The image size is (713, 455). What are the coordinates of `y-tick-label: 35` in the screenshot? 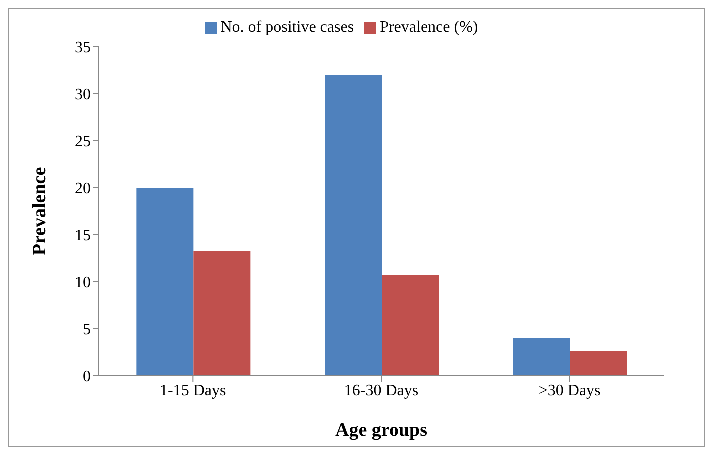 It's located at (83, 48).